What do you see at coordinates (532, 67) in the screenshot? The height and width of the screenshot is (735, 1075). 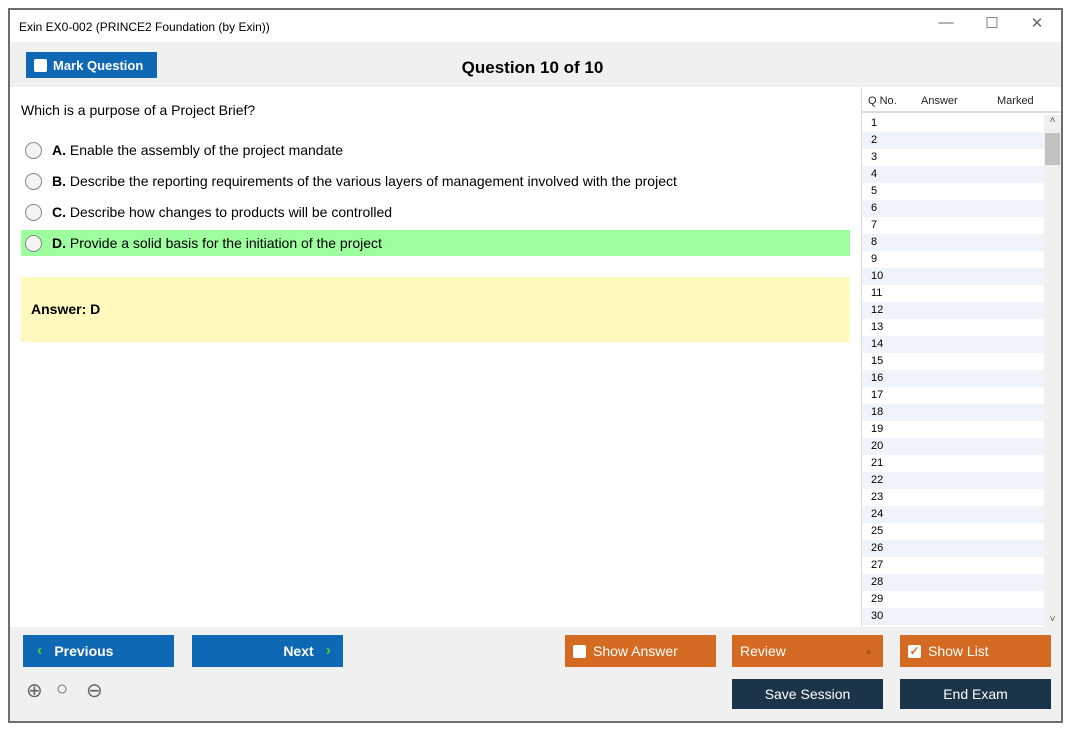 I see `question-counter: Question 10 of 10` at bounding box center [532, 67].